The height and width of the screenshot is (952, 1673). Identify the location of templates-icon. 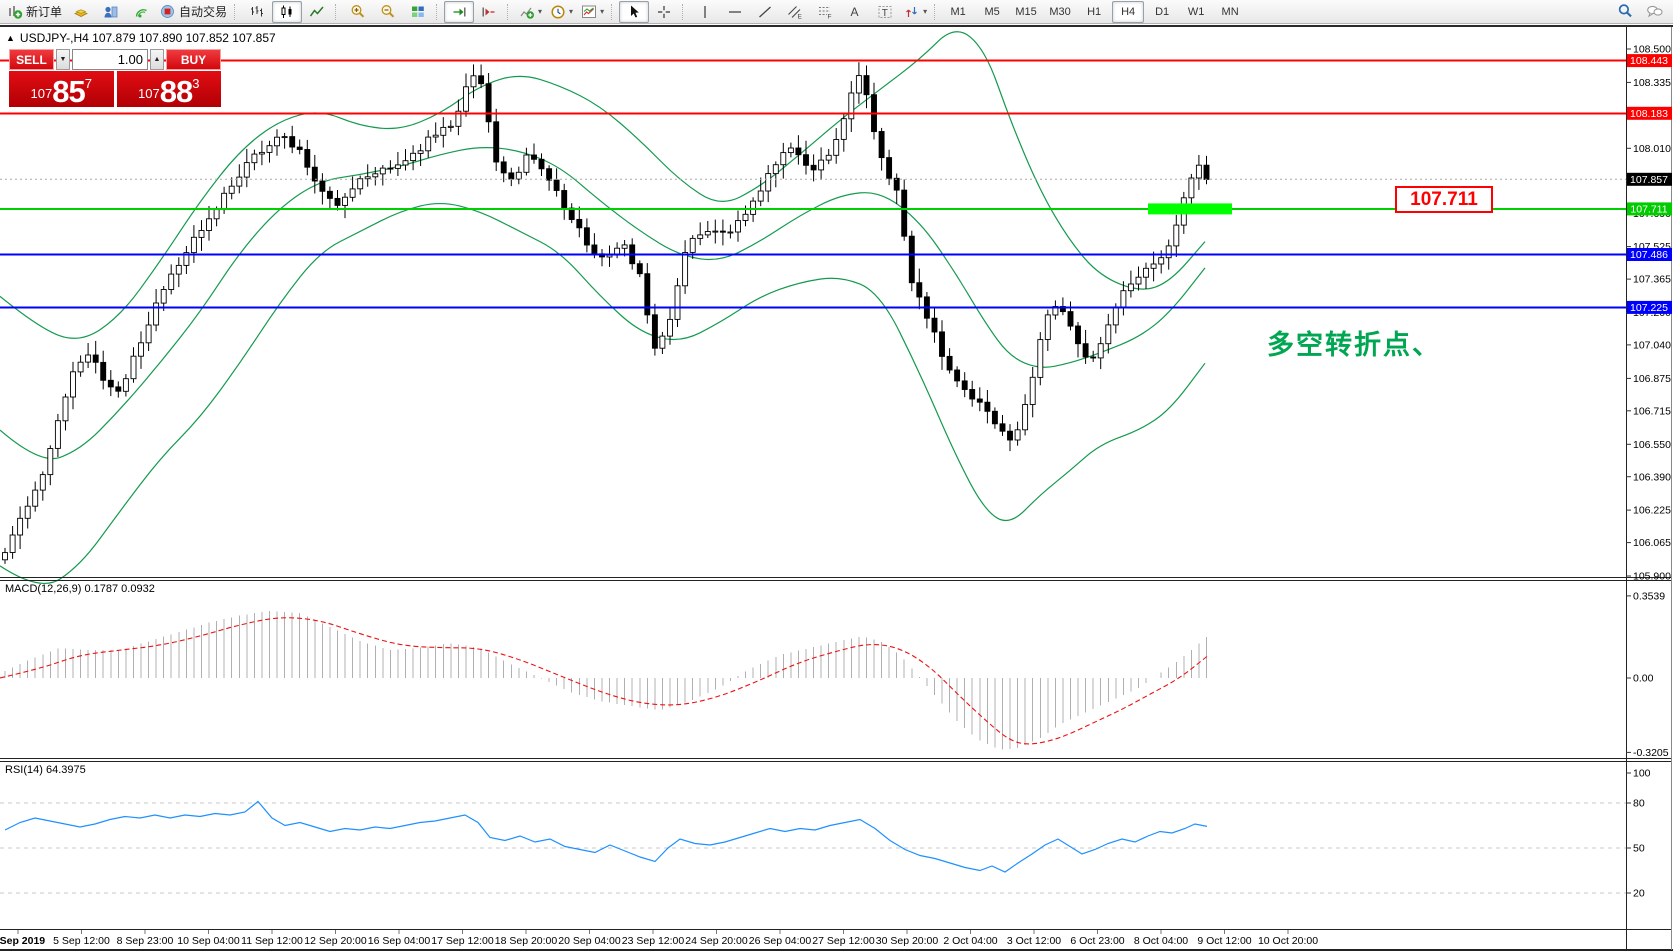
(589, 11).